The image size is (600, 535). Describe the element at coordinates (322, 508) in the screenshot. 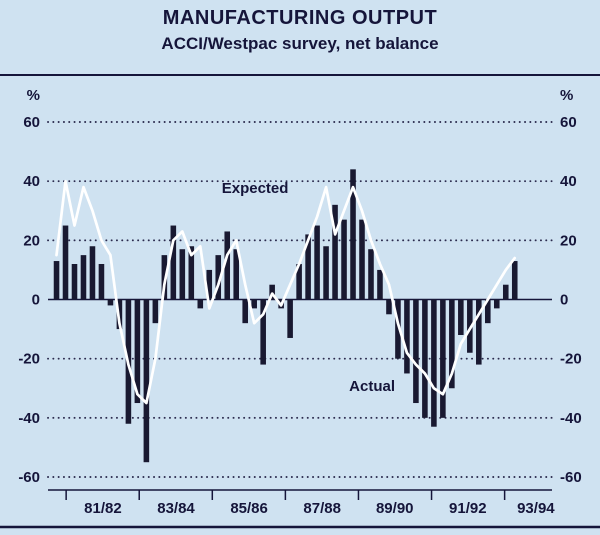

I see `x-tick-label: 87/88` at that location.